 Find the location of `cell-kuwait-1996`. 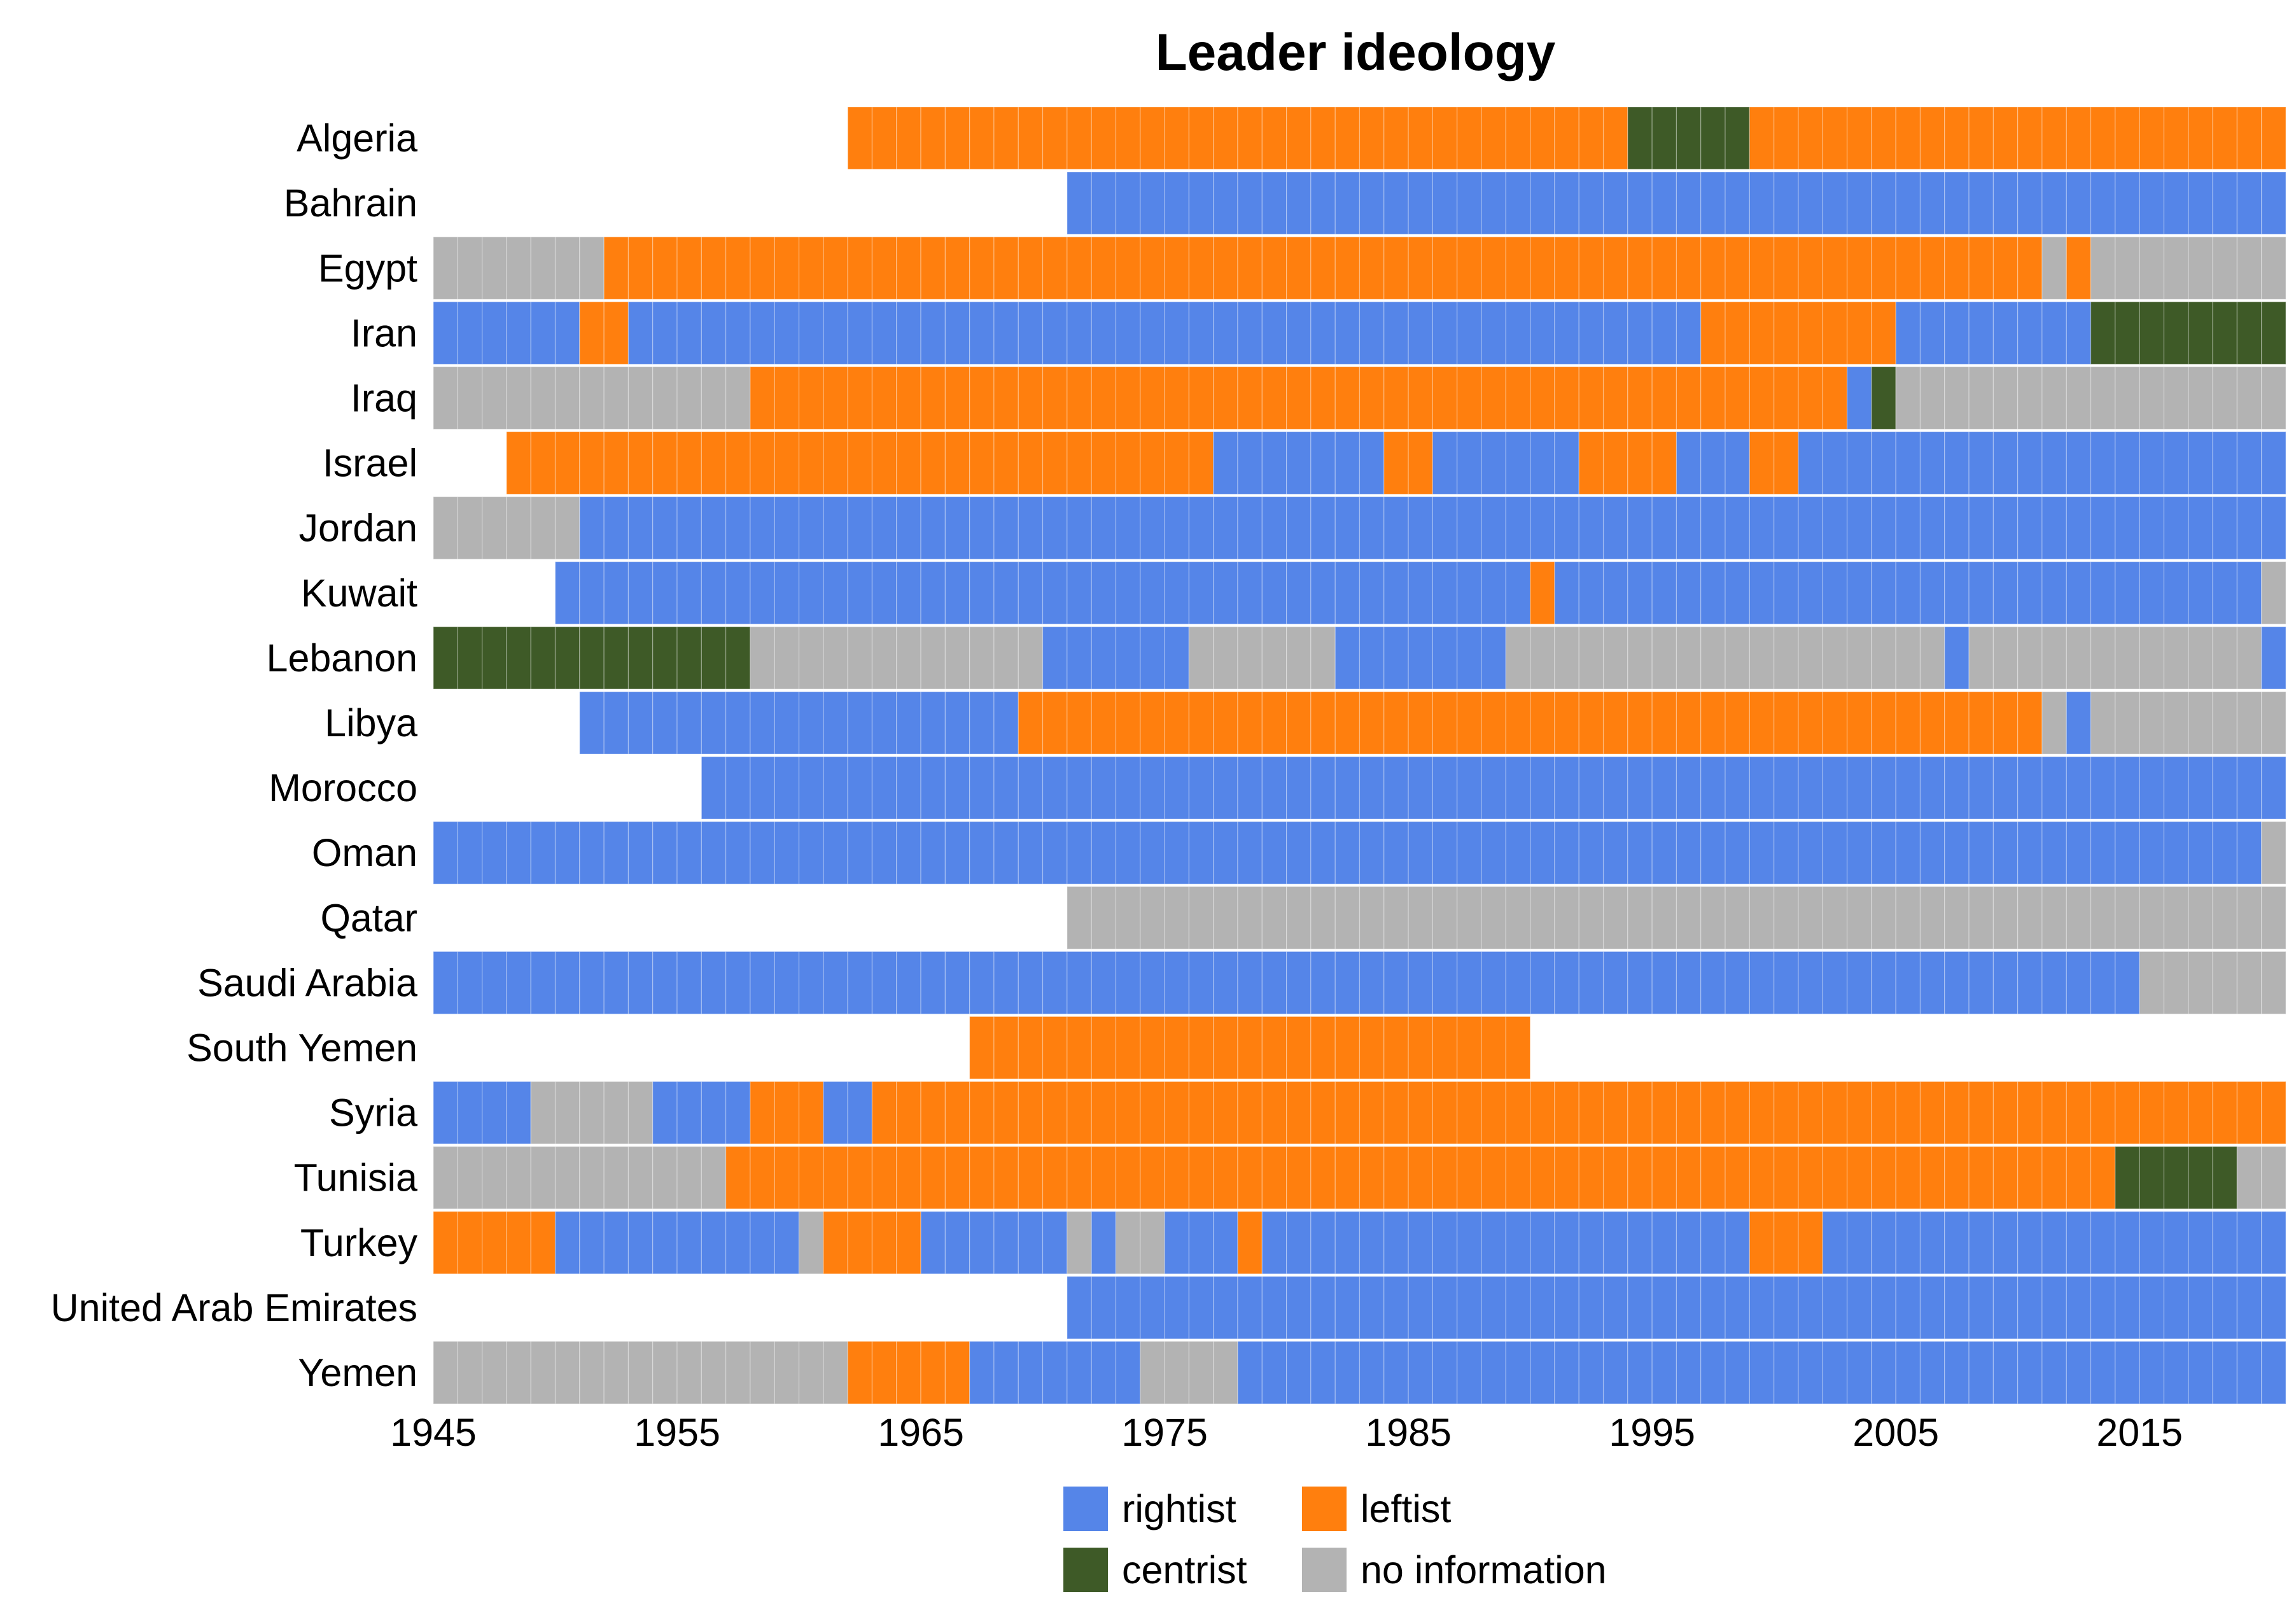

cell-kuwait-1996 is located at coordinates (1689, 593).